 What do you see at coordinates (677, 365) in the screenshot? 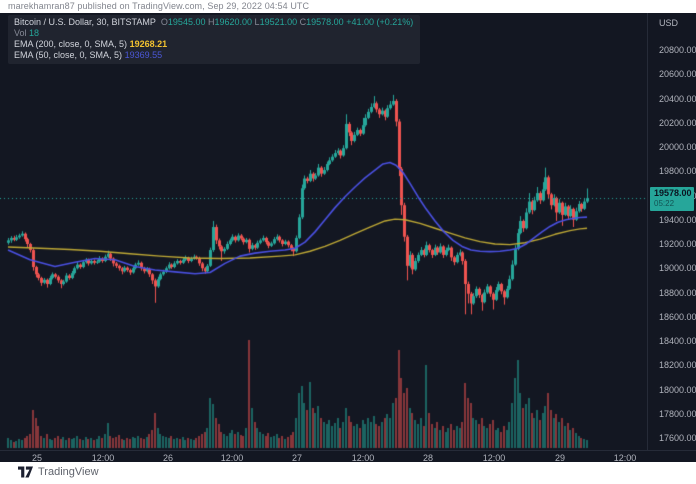
I see `price-axis-label: 18200.00` at bounding box center [677, 365].